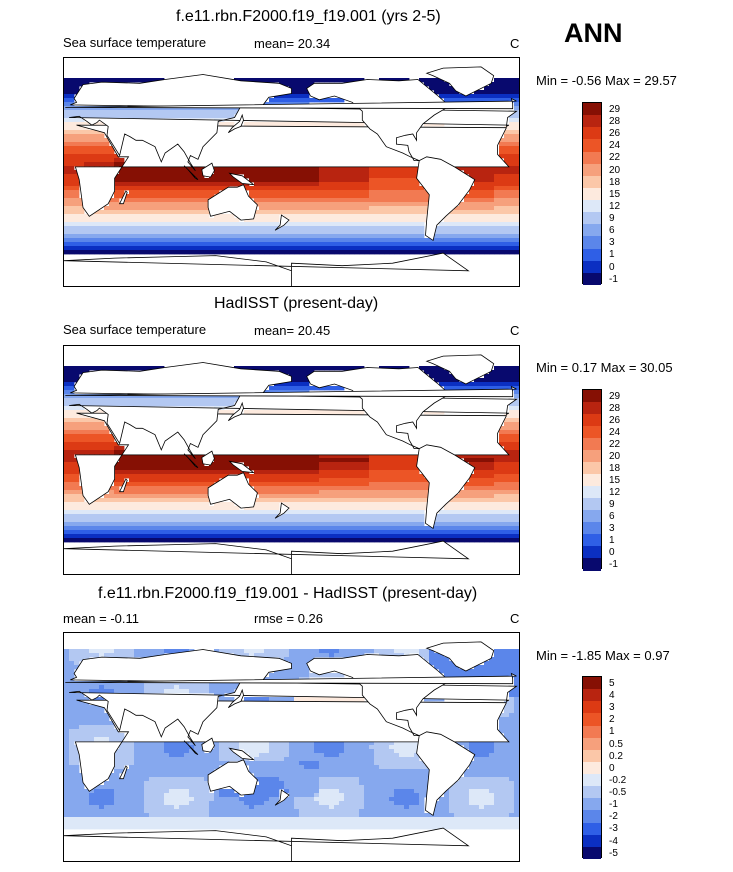 The image size is (733, 872). I want to click on panel-3-mean-label: mean = -0.11, so click(101, 618).